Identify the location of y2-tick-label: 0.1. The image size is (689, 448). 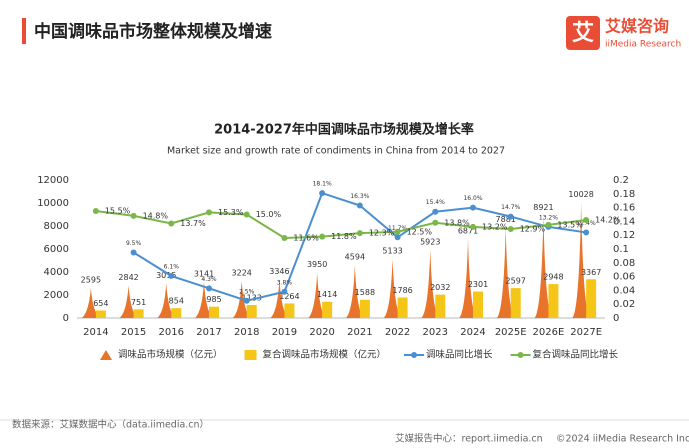
(621, 249).